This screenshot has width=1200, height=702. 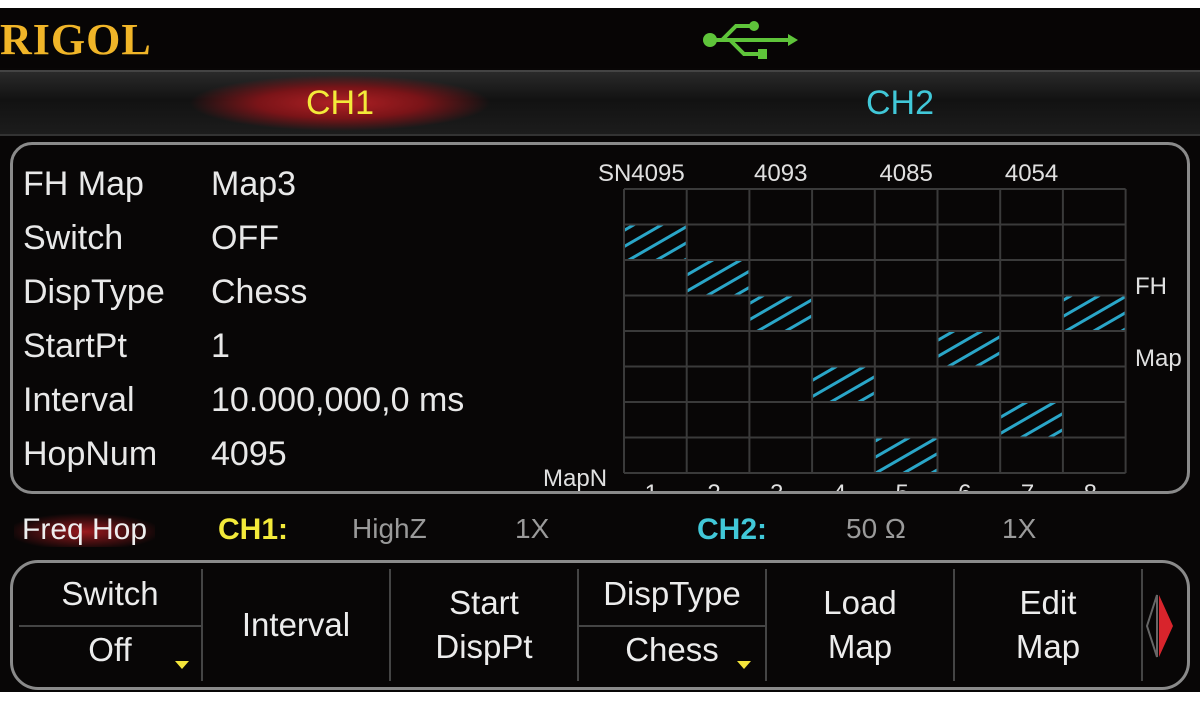 What do you see at coordinates (750, 40) in the screenshot?
I see `usb-icon` at bounding box center [750, 40].